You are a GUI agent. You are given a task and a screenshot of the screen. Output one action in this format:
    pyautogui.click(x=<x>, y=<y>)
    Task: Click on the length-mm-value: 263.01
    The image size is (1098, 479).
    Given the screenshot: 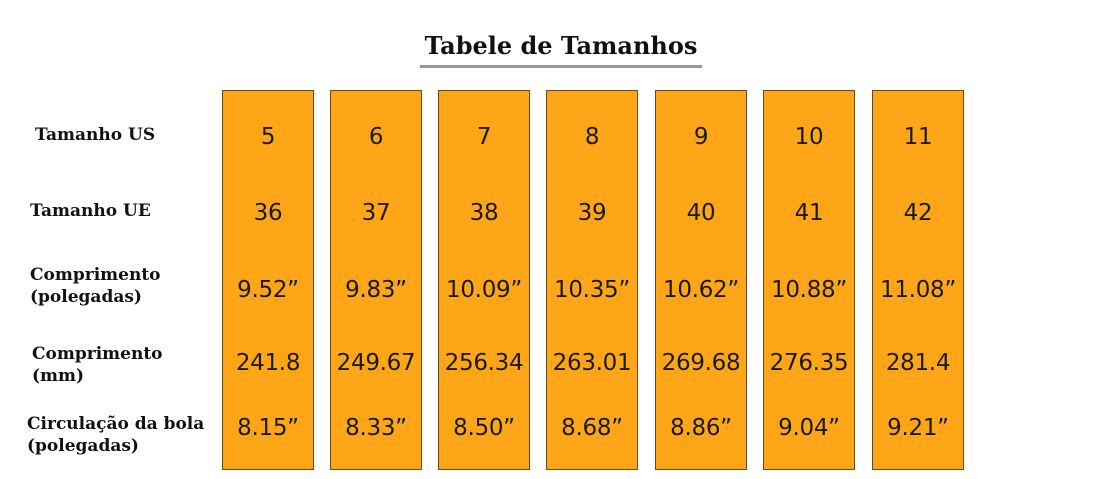 What is the action you would take?
    pyautogui.click(x=592, y=363)
    